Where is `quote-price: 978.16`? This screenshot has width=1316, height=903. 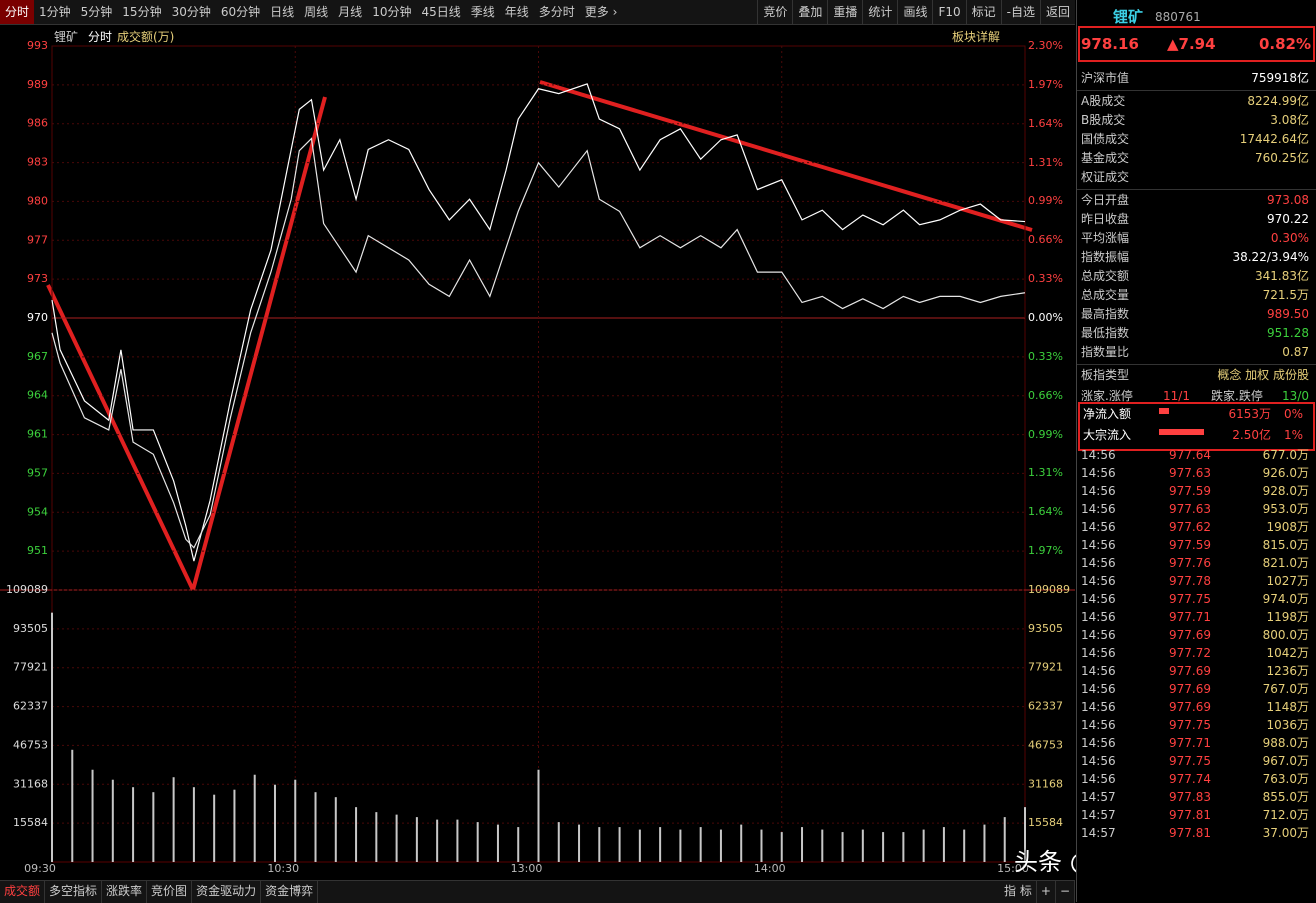
quote-price: 978.16 is located at coordinates (1110, 44).